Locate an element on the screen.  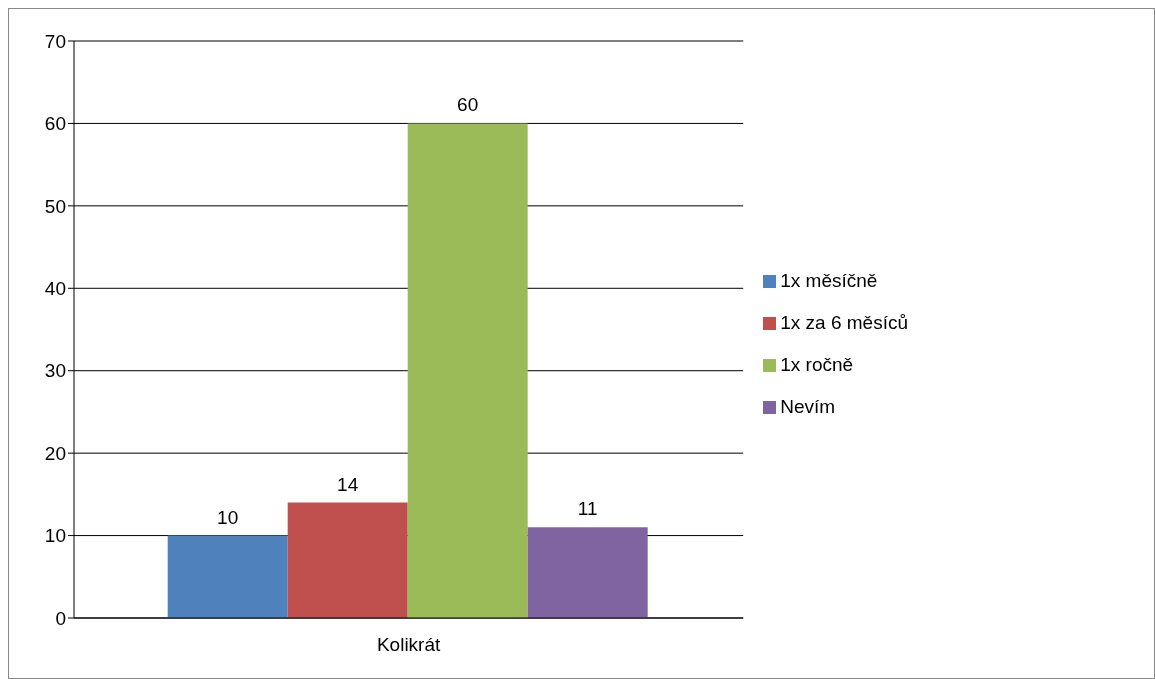
data-label: 10 is located at coordinates (228, 517).